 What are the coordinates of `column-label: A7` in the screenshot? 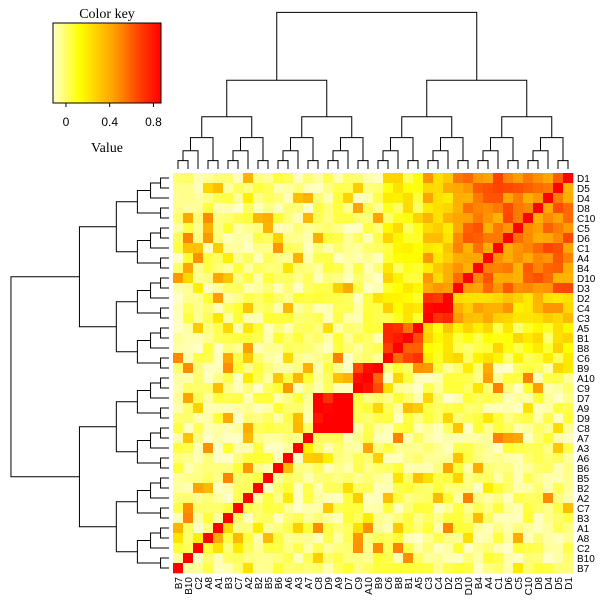 It's located at (309, 583).